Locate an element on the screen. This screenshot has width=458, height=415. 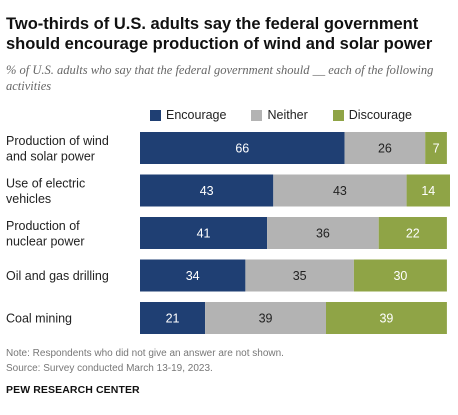
value-label-encourage-production-of-wind-and-solar-power: 66 is located at coordinates (242, 149).